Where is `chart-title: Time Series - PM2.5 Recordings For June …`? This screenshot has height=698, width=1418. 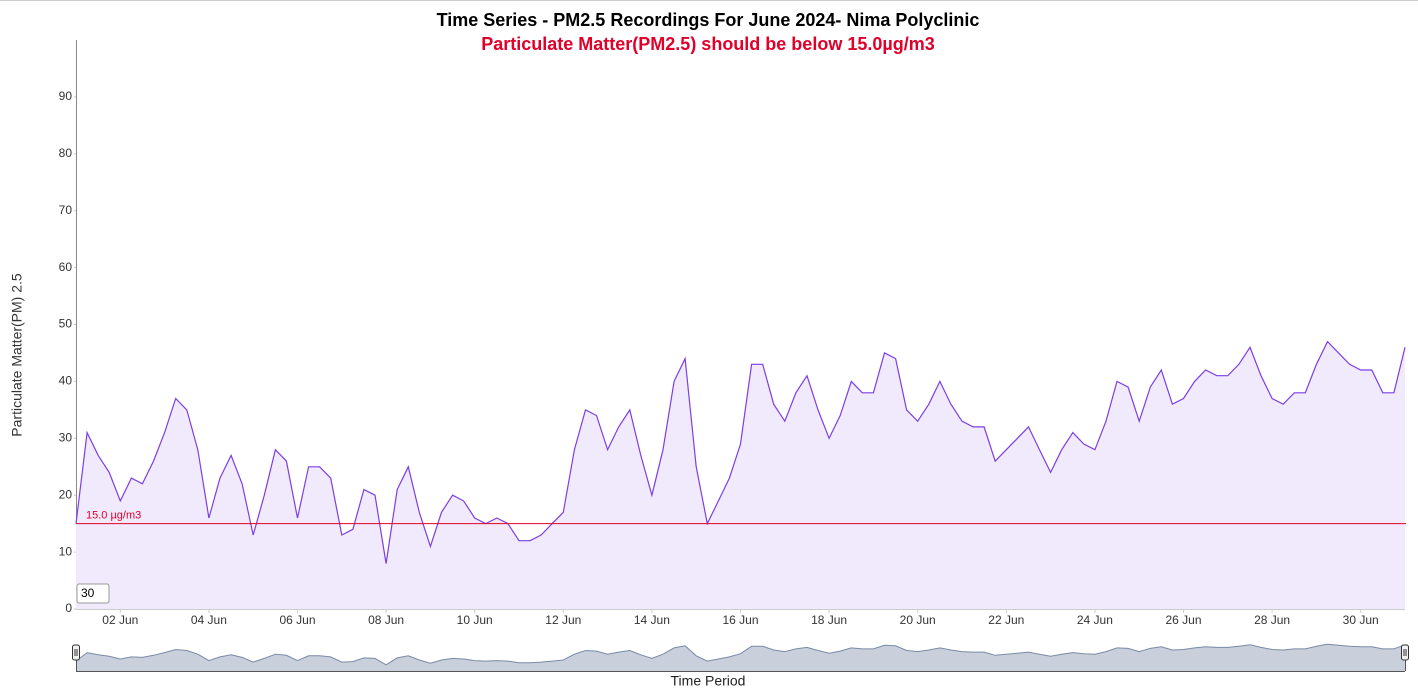
chart-title: Time Series - PM2.5 Recordings For June … is located at coordinates (708, 20).